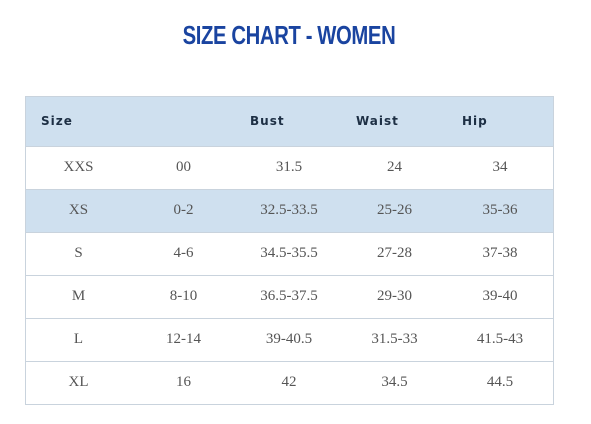  Describe the element at coordinates (78, 253) in the screenshot. I see `cell-size: S` at that location.